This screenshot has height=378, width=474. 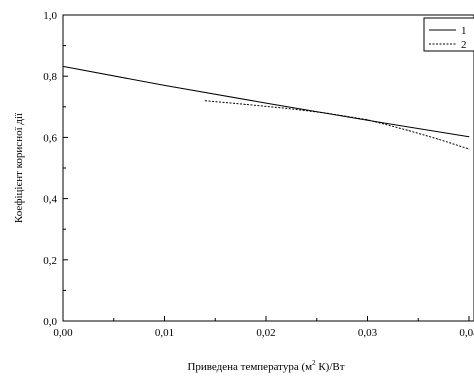 I want to click on x-tick-label: 0,02, so click(x=265, y=333).